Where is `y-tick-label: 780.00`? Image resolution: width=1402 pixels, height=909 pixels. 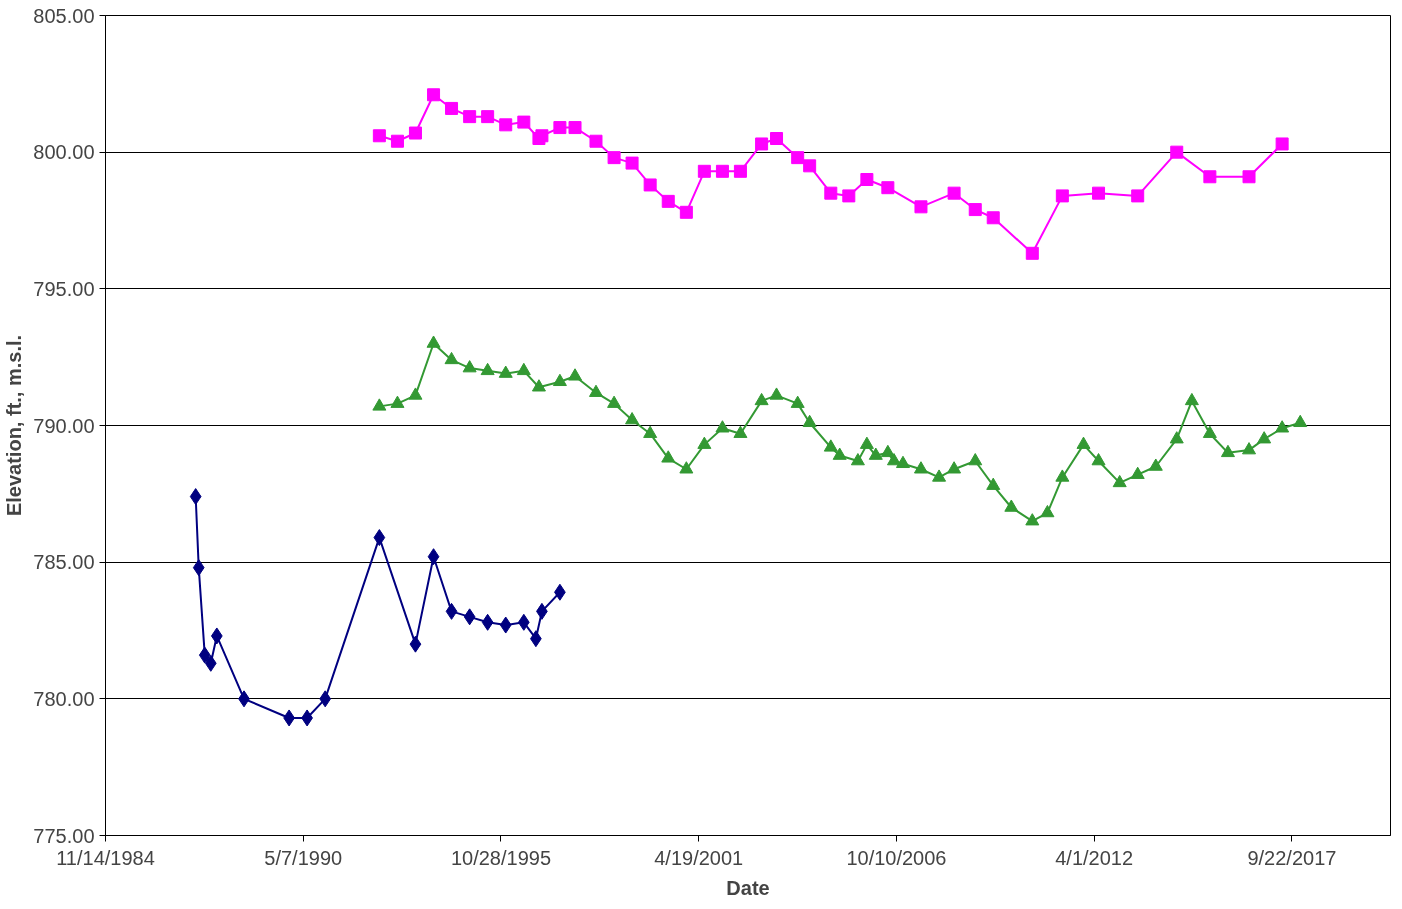 y-tick-label: 780.00 is located at coordinates (64, 698).